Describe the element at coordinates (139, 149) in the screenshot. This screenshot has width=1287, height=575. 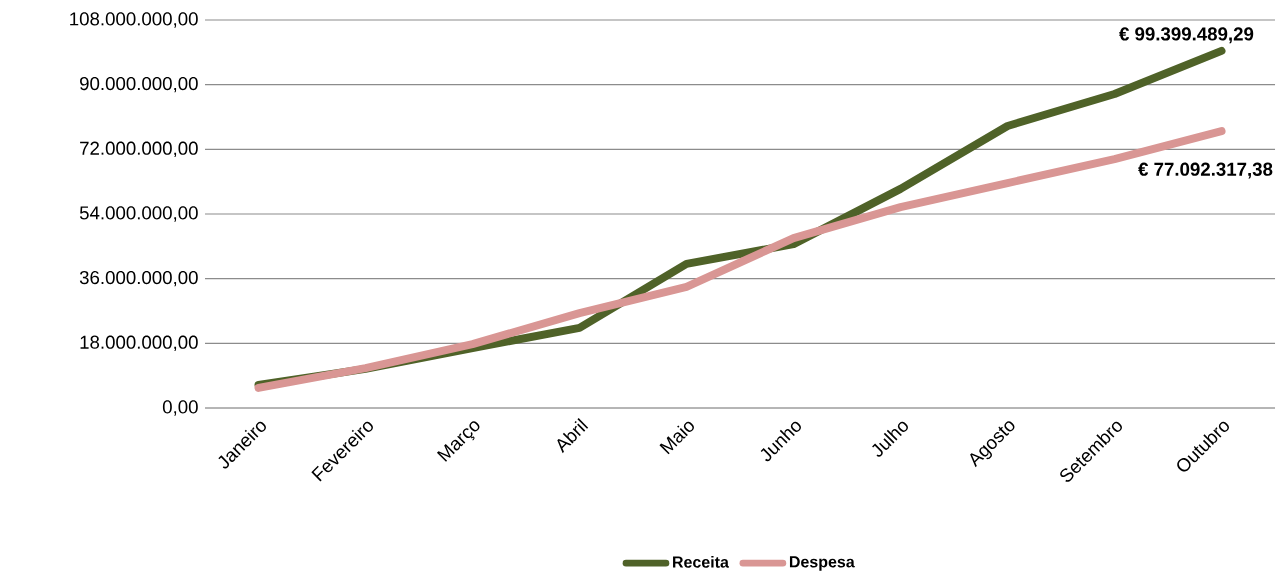
I see `y-tick-label: 72.000.000,00` at that location.